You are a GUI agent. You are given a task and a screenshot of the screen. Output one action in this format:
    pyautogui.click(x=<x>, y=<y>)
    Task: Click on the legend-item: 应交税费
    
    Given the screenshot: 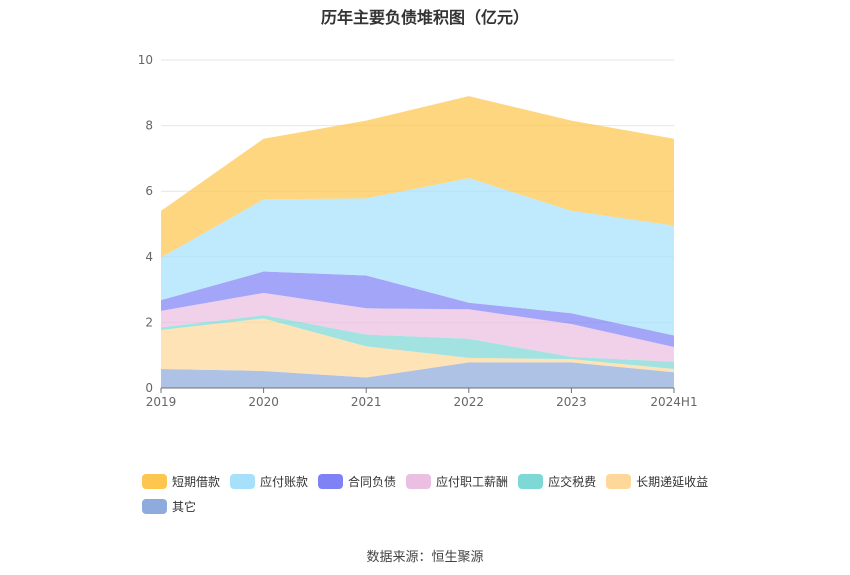 What is the action you would take?
    pyautogui.click(x=557, y=481)
    